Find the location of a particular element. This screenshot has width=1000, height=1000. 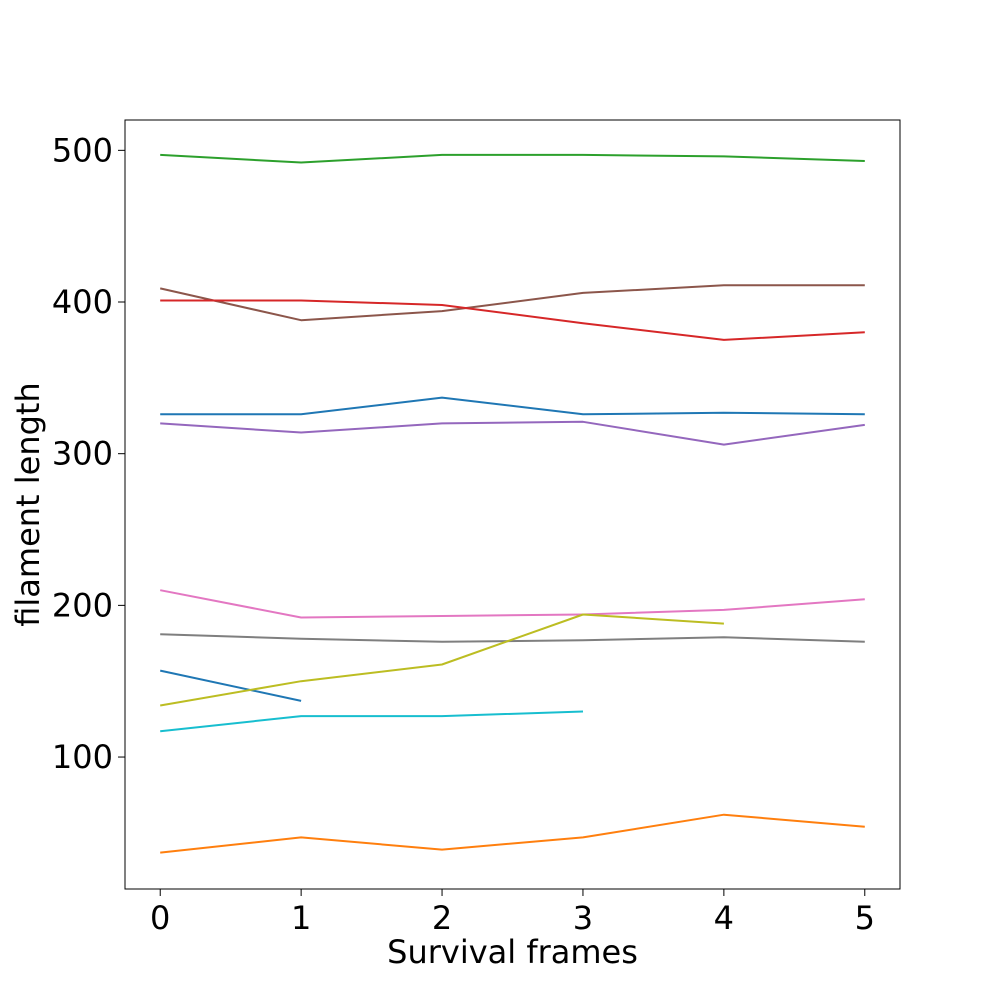

x-tick-label: 0 is located at coordinates (160, 918).